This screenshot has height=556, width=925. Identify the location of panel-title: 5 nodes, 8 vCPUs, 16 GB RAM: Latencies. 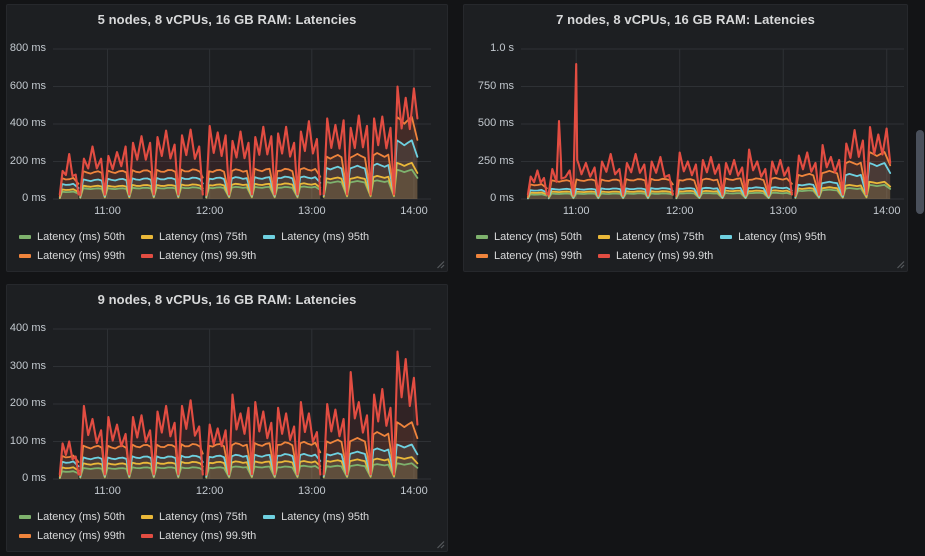
(227, 19).